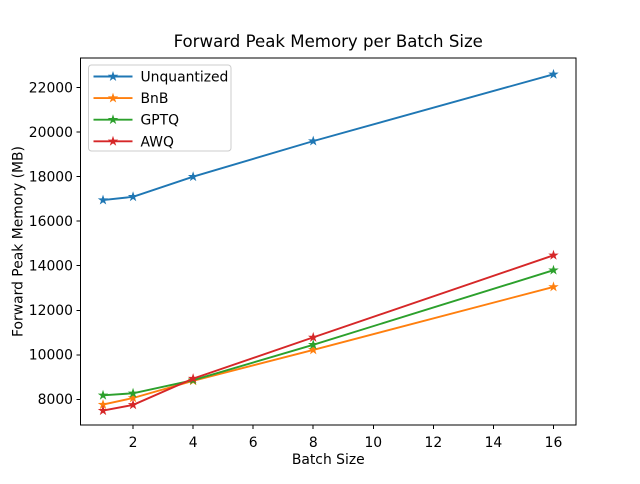  Describe the element at coordinates (193, 443) in the screenshot. I see `x-tick-label: 4` at that location.